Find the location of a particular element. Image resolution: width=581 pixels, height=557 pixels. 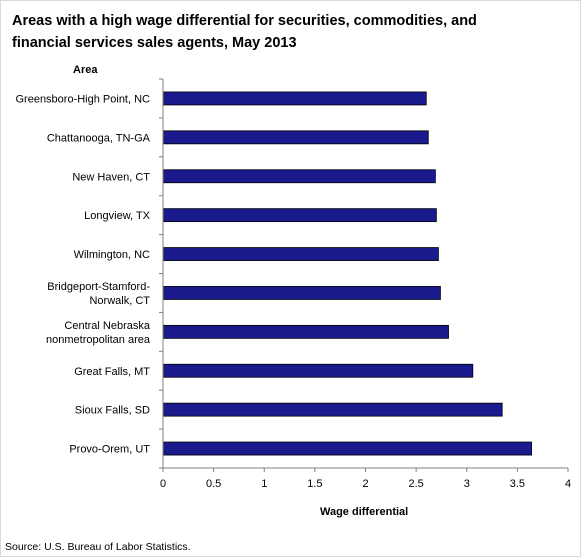

x-tick-label: 4 is located at coordinates (568, 484).